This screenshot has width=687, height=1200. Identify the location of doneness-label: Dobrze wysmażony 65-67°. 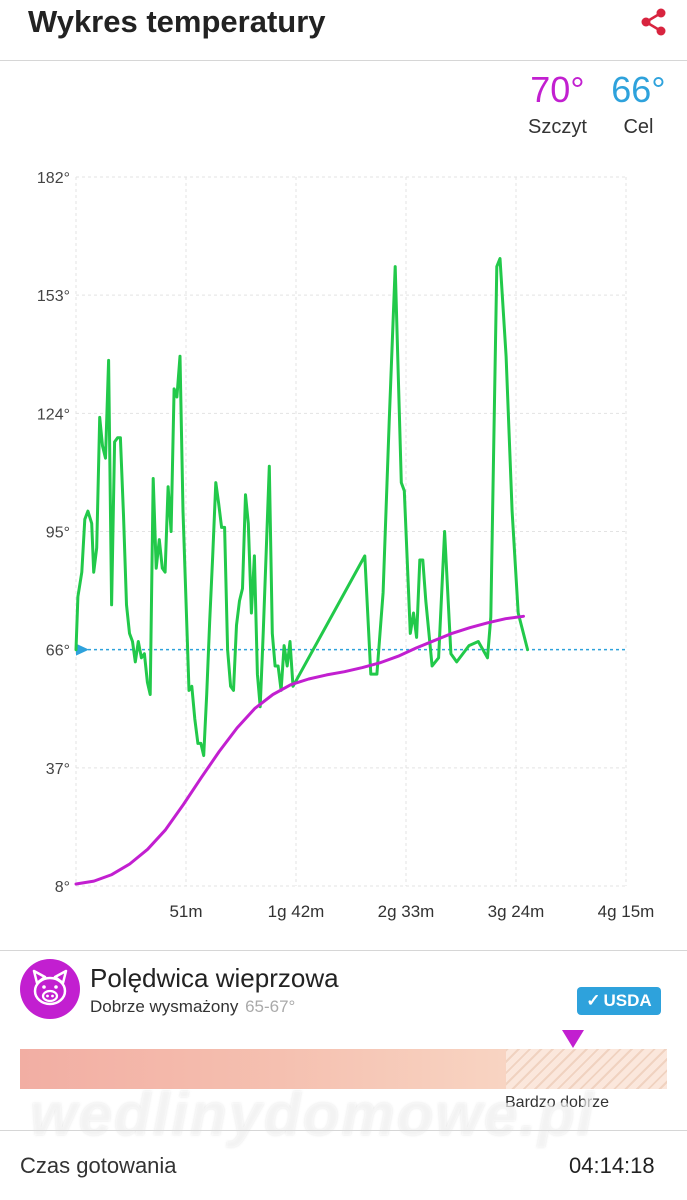
(192, 1007).